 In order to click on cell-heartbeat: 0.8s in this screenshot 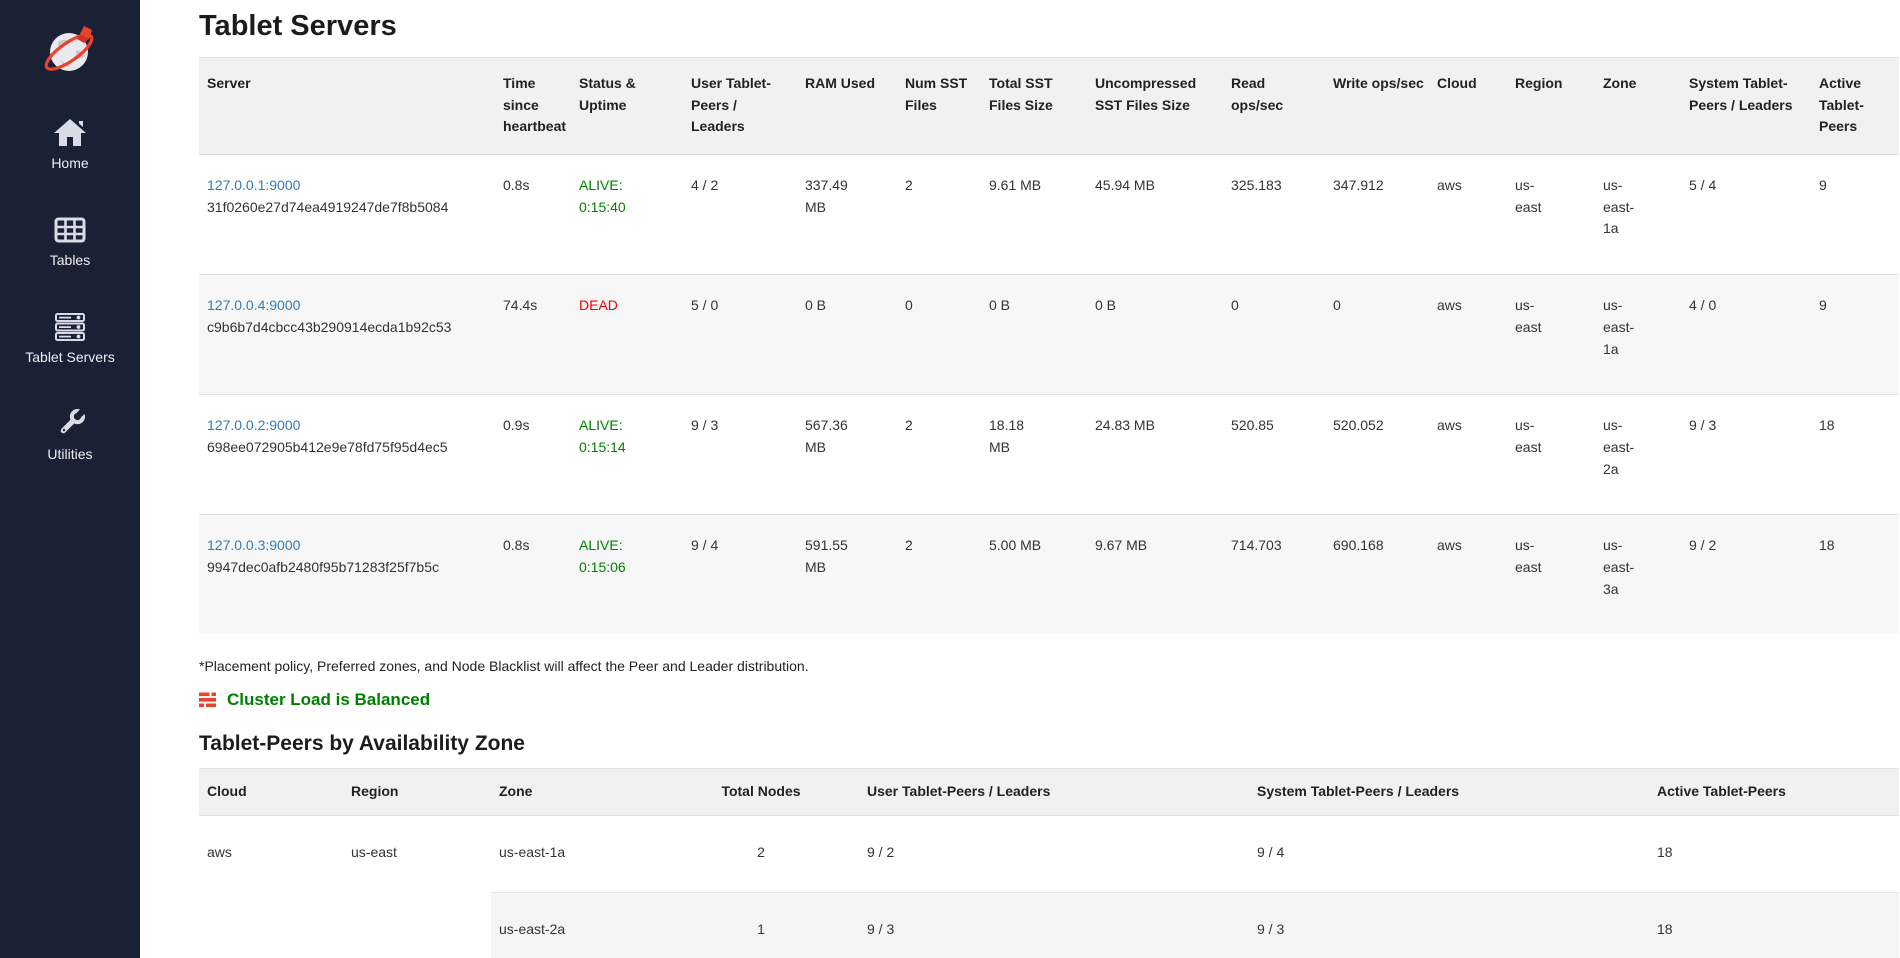, I will do `click(533, 214)`.